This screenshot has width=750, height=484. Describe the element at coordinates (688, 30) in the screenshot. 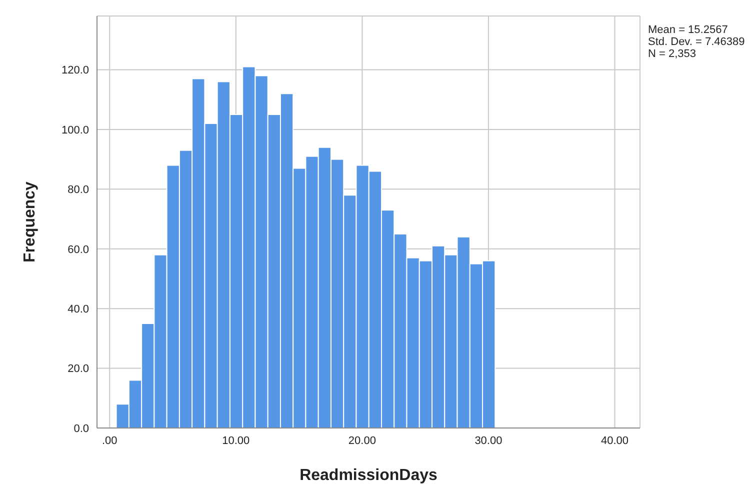

I see `text: Mean = 15.2567` at that location.